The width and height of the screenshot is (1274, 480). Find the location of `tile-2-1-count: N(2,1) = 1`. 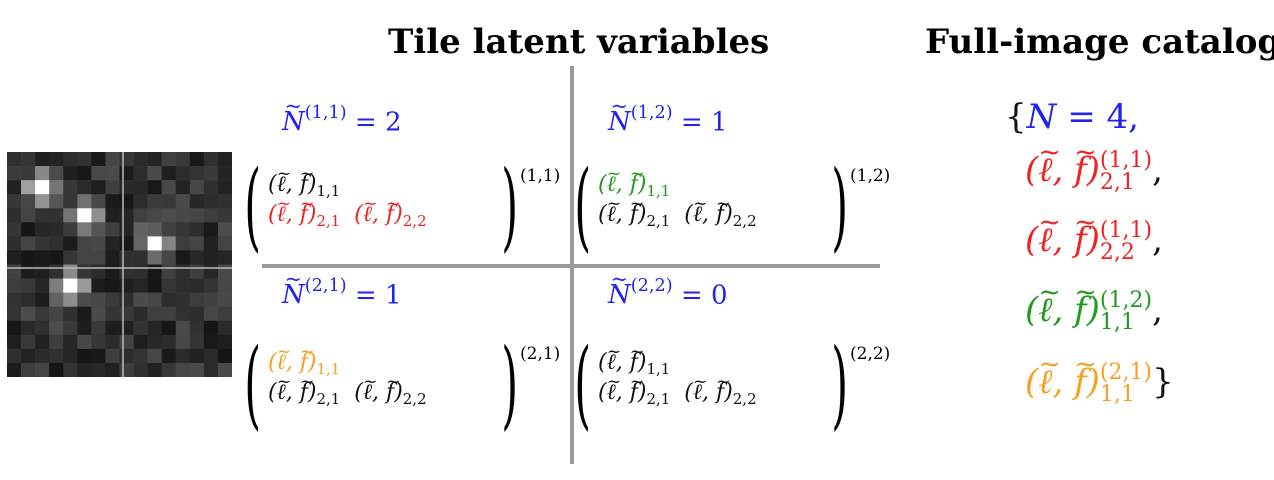

tile-2-1-count: N(2,1) = 1 is located at coordinates (342, 288).